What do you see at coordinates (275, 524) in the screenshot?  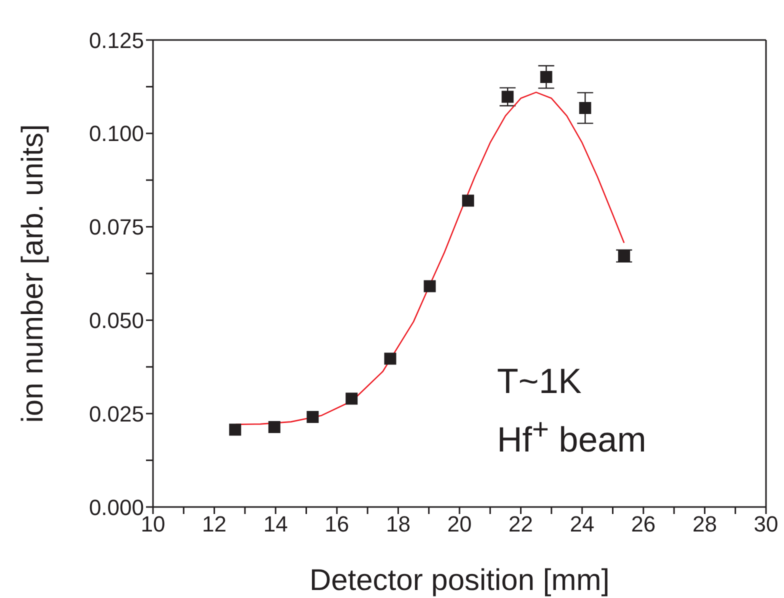 I see `x-tick-label: 14` at bounding box center [275, 524].